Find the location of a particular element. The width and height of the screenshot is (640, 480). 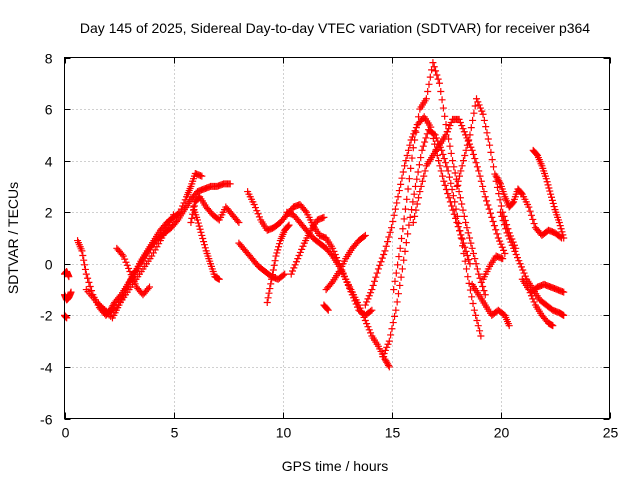

series-sat-o is located at coordinates (326, 307).